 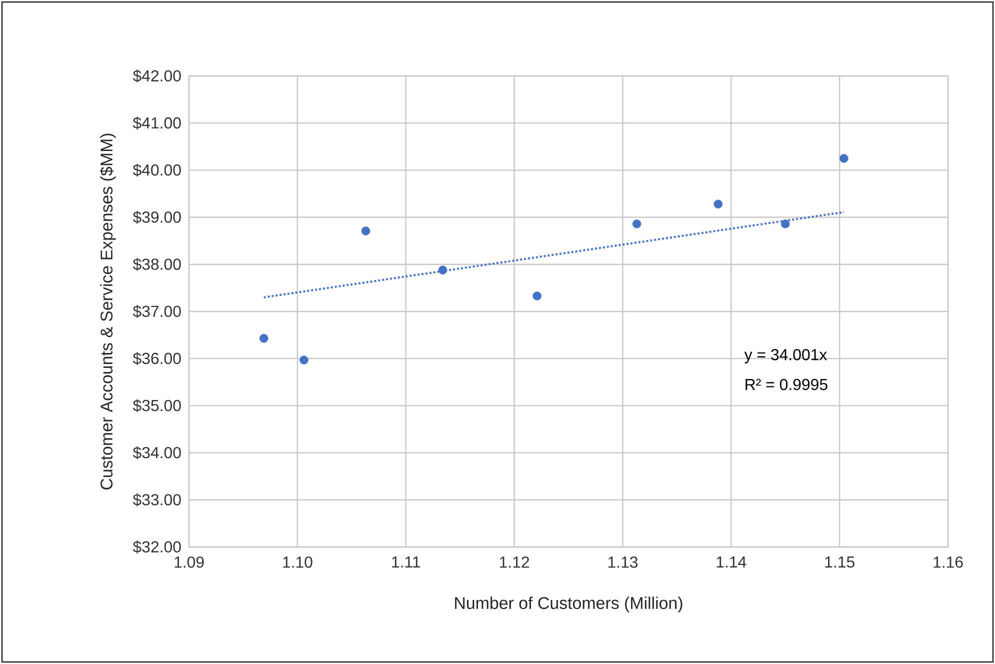 I want to click on y-tick-label: $35.00, so click(x=156, y=405).